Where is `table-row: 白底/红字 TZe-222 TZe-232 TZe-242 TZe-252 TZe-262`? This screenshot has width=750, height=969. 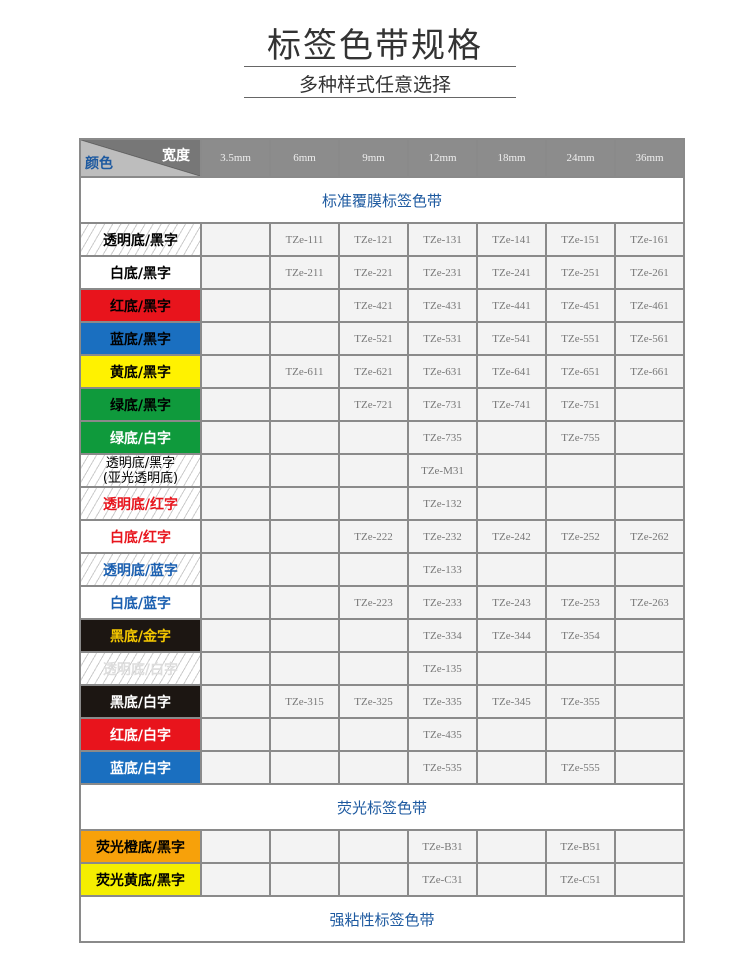
table-row: 白底/红字 TZe-222 TZe-232 TZe-242 TZe-252 TZe-262 is located at coordinates (382, 536).